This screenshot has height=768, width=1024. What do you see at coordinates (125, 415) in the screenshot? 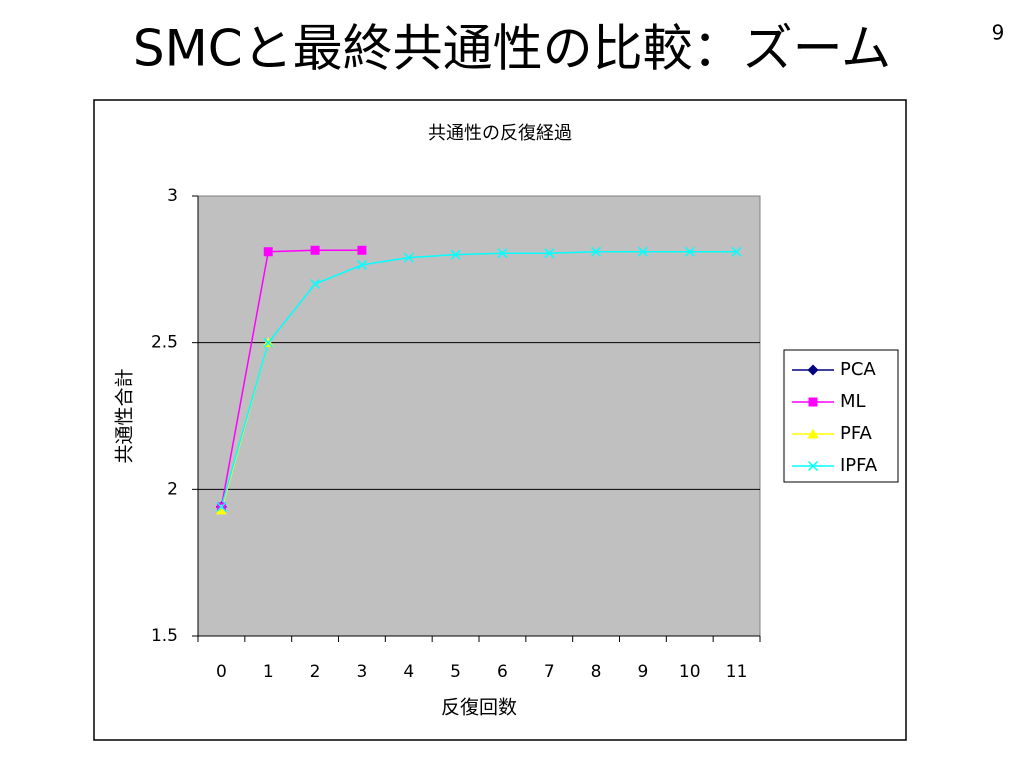
I see `y-axis-label: 共通性合計` at bounding box center [125, 415].